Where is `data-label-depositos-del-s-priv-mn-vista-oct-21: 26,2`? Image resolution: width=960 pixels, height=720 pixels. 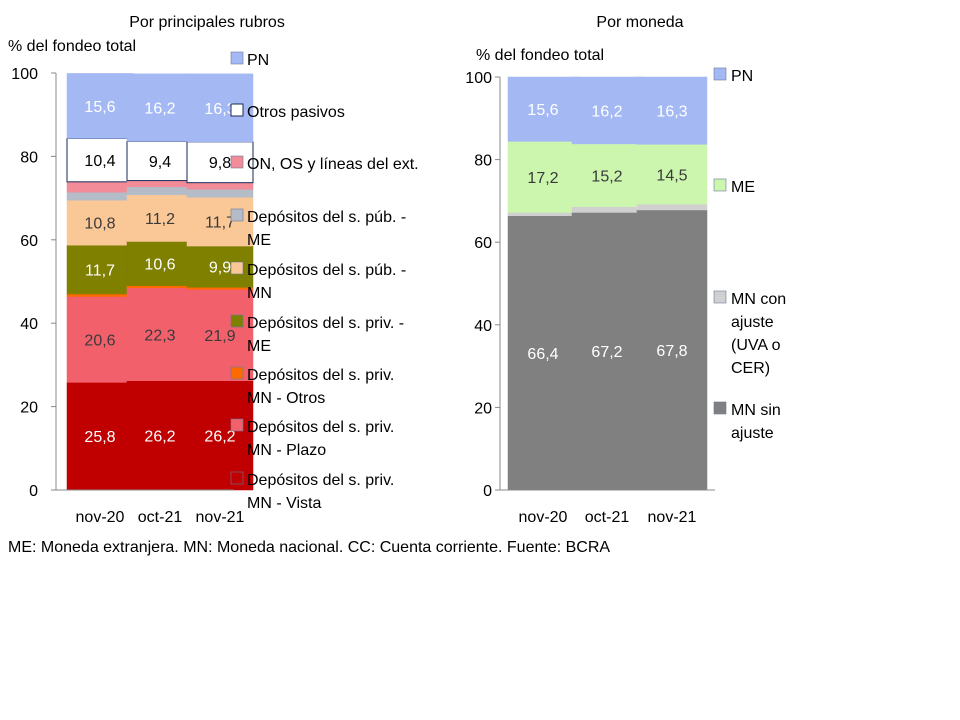
data-label-depositos-del-s-priv-mn-vista-oct-21: 26,2 is located at coordinates (159, 436).